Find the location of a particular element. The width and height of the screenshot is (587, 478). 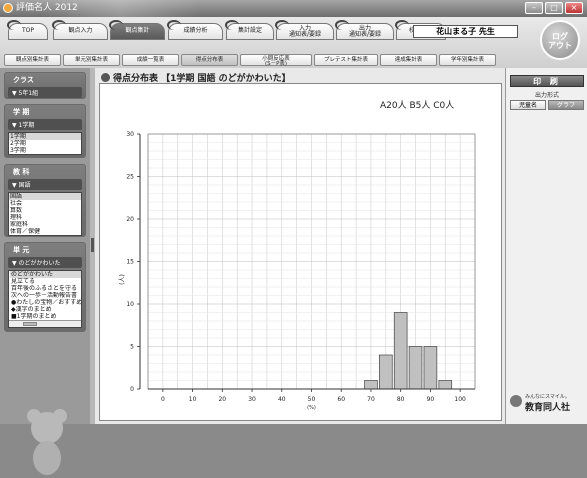

main-tab-label: 集計設定 is located at coordinates (249, 30).